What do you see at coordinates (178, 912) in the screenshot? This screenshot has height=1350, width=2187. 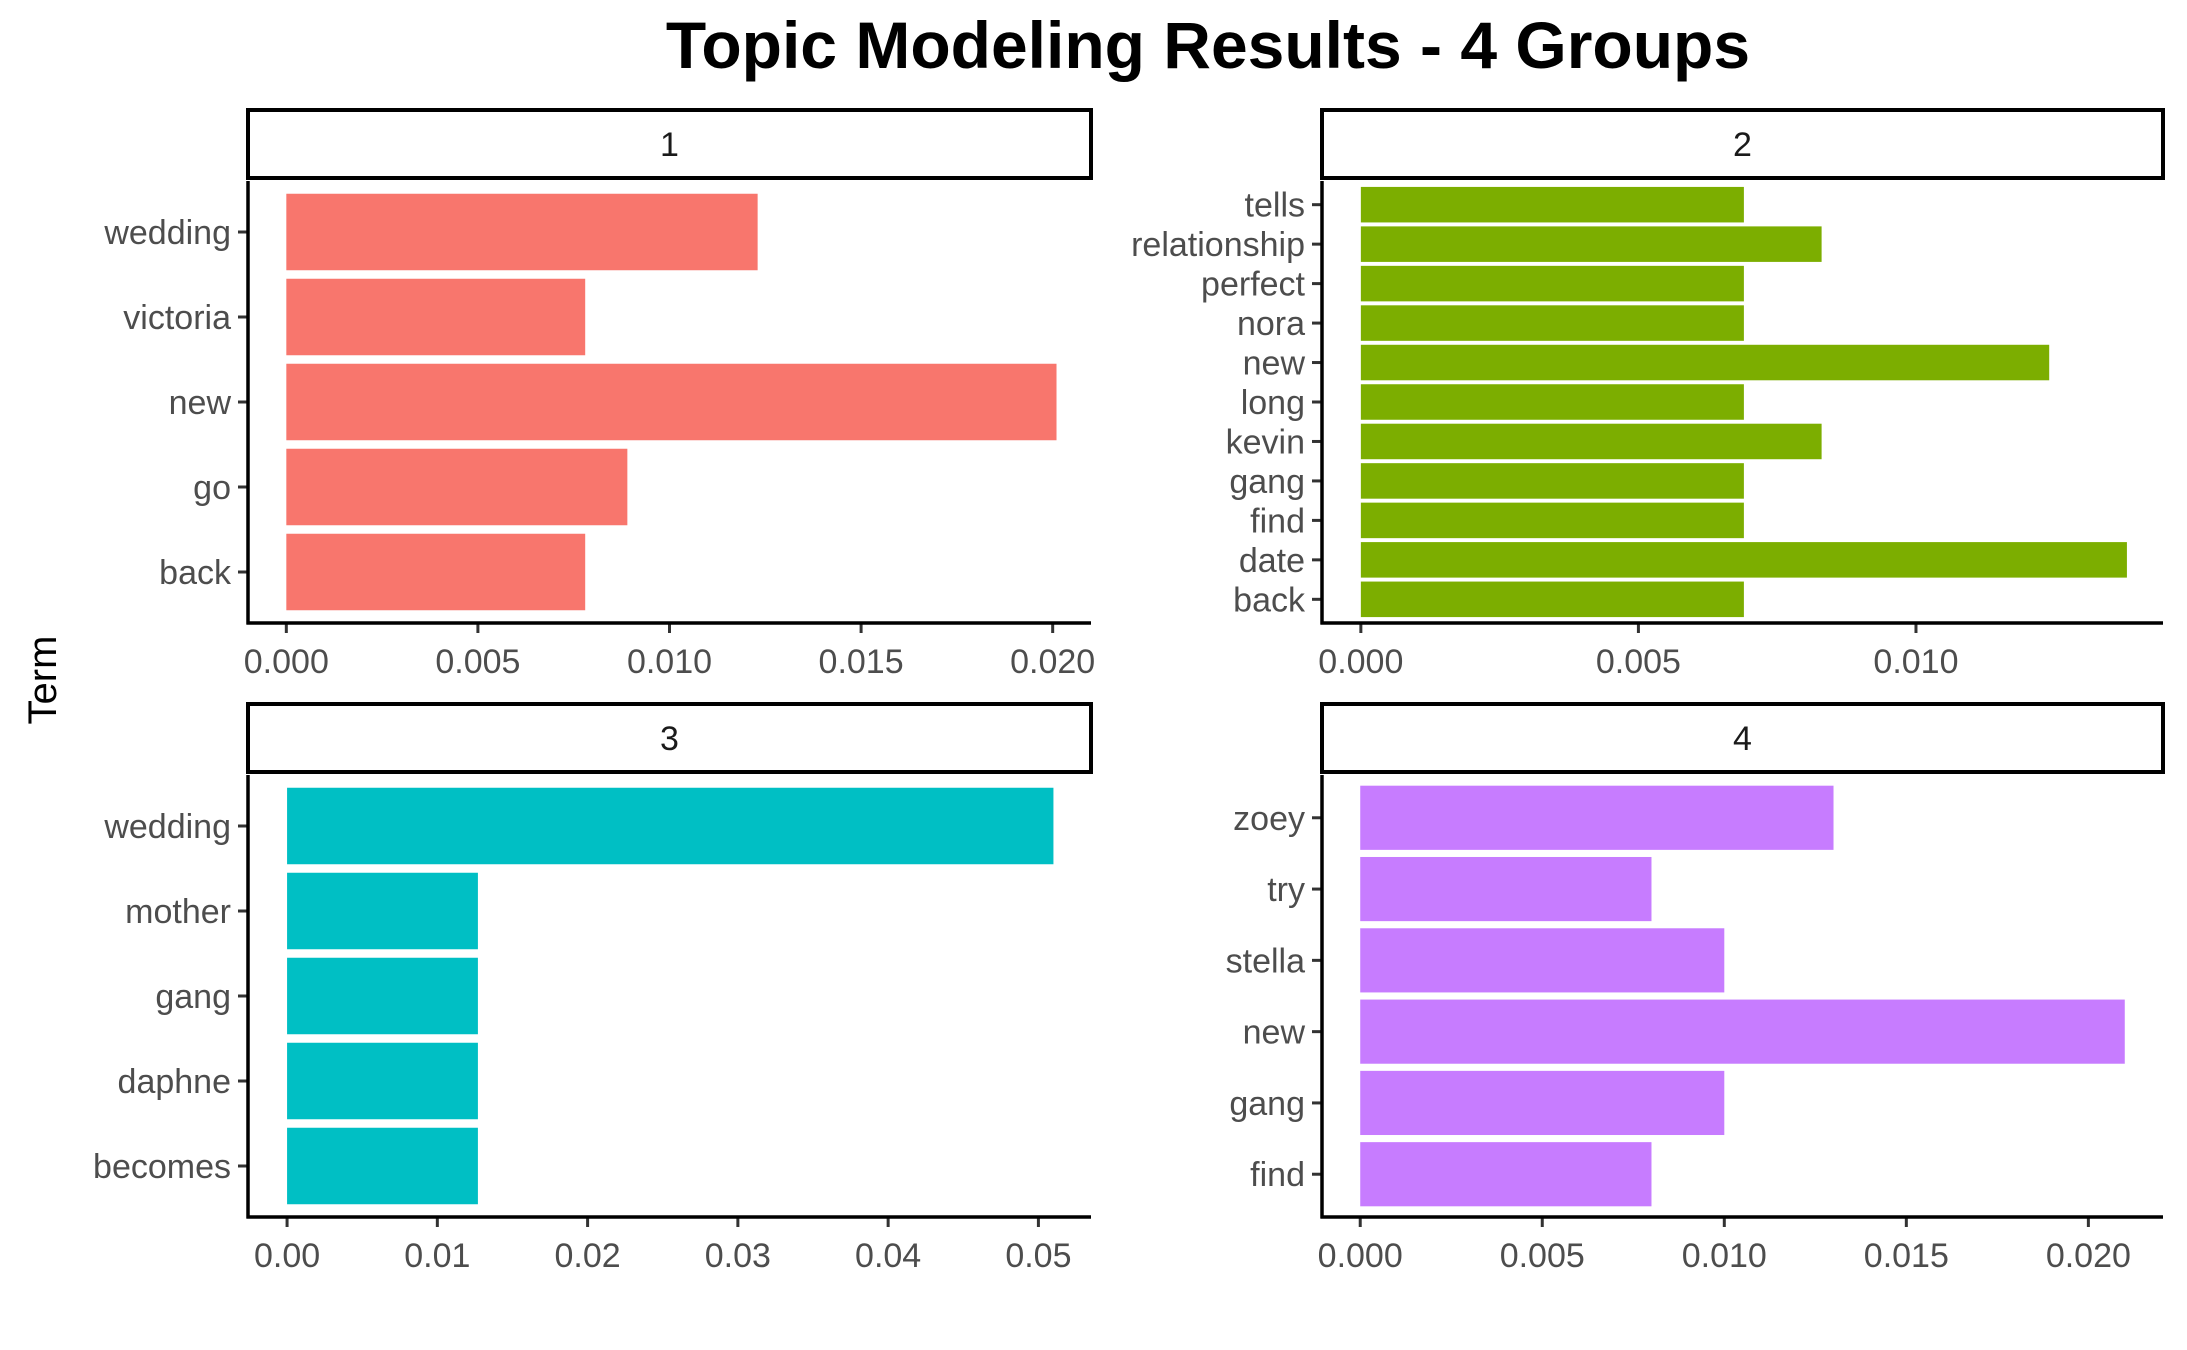 I see `y-tick-label: mother` at bounding box center [178, 912].